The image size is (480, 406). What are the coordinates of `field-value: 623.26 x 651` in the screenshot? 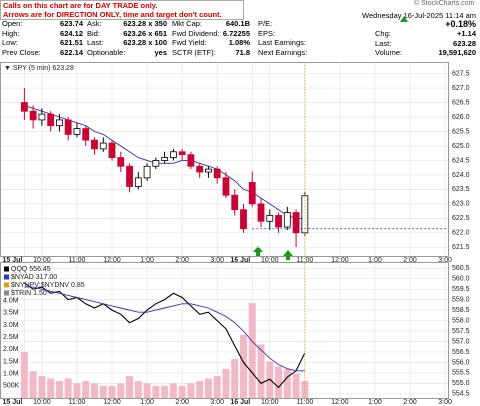 It's located at (145, 33).